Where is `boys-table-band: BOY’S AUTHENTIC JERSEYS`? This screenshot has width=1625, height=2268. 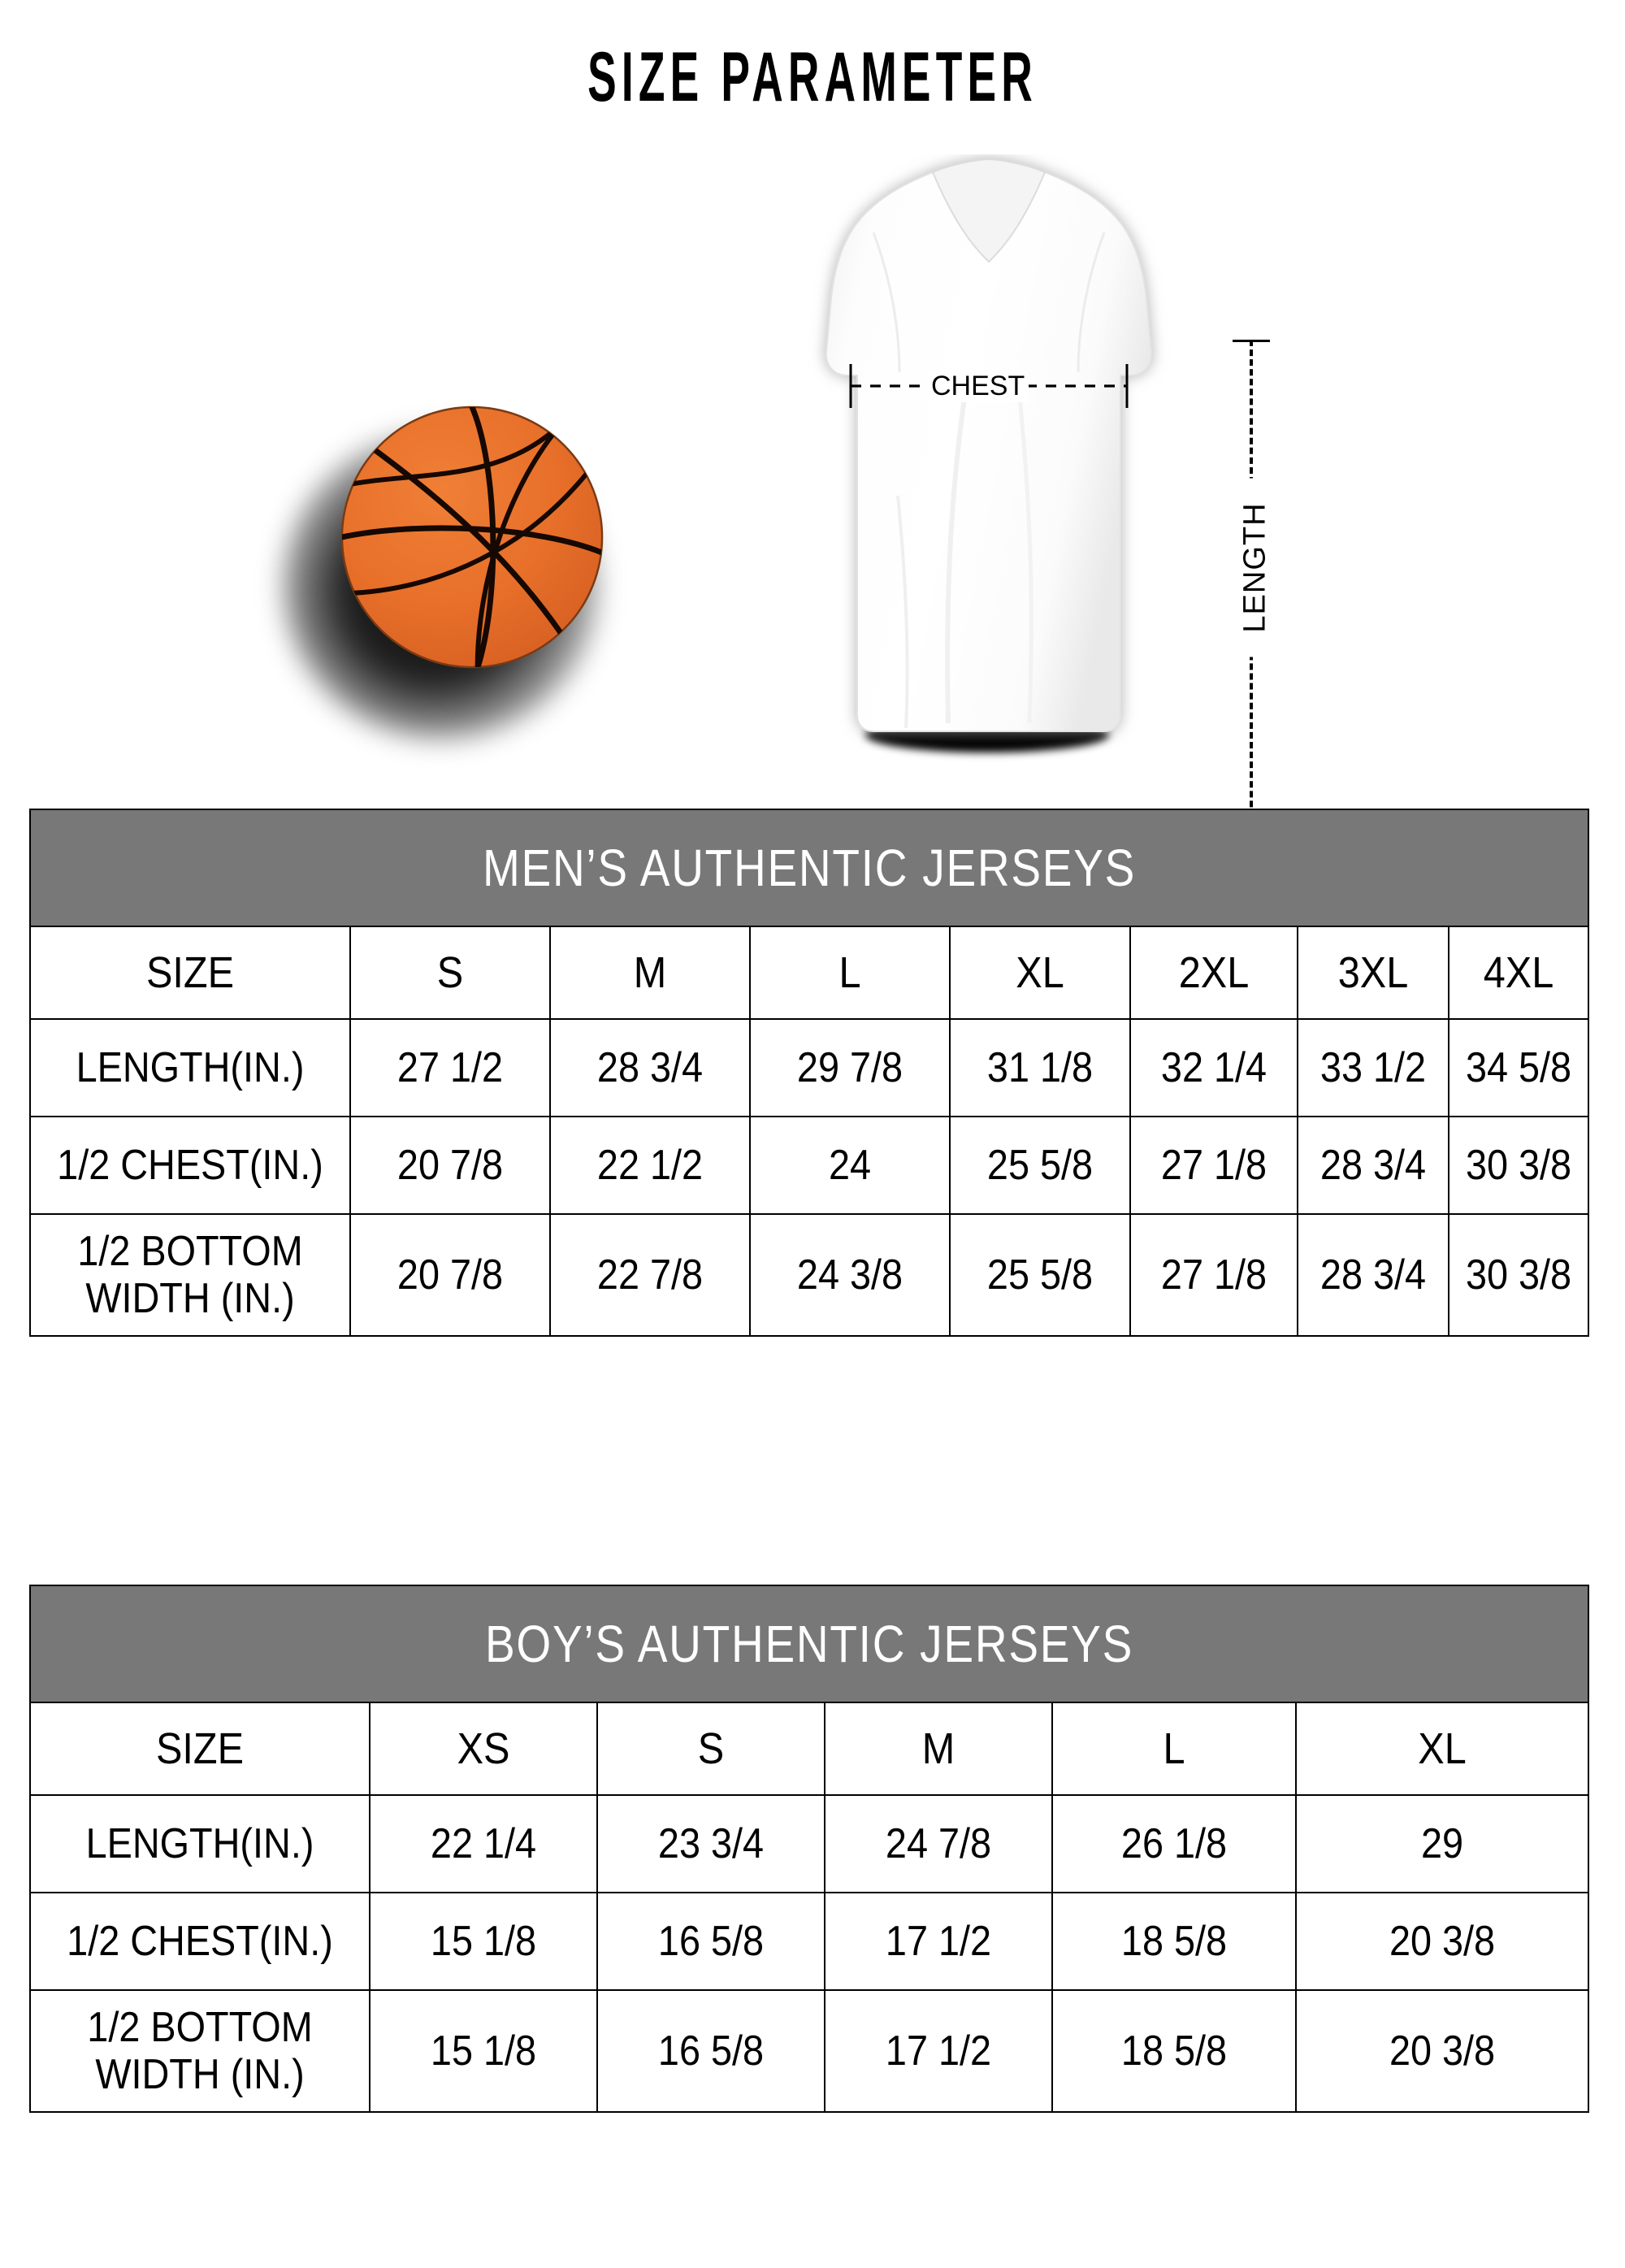
boys-table-band: BOY’S AUTHENTIC JERSEYS is located at coordinates (809, 1644).